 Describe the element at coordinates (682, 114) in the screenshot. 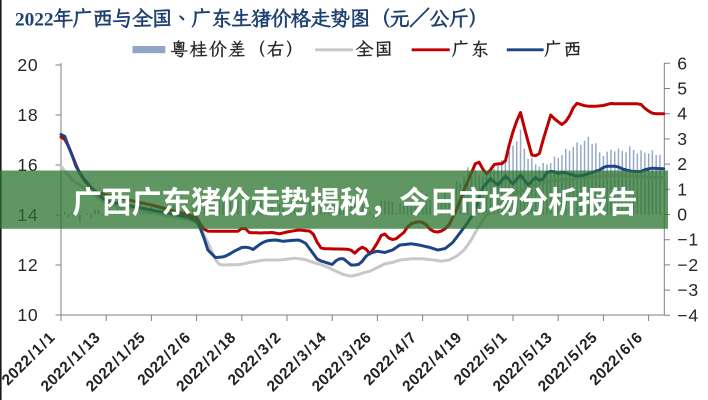

I see `svg-text: 4` at that location.